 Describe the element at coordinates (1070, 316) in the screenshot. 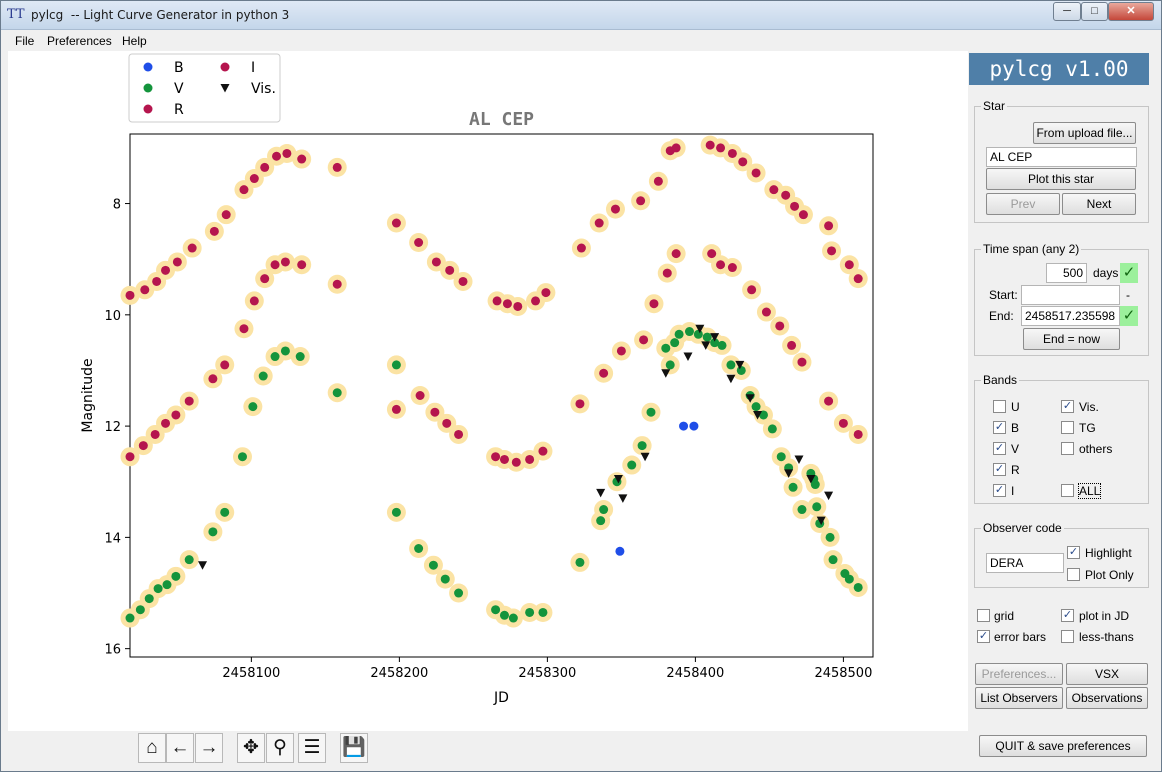

I see `end-input: 2458517.235598` at that location.